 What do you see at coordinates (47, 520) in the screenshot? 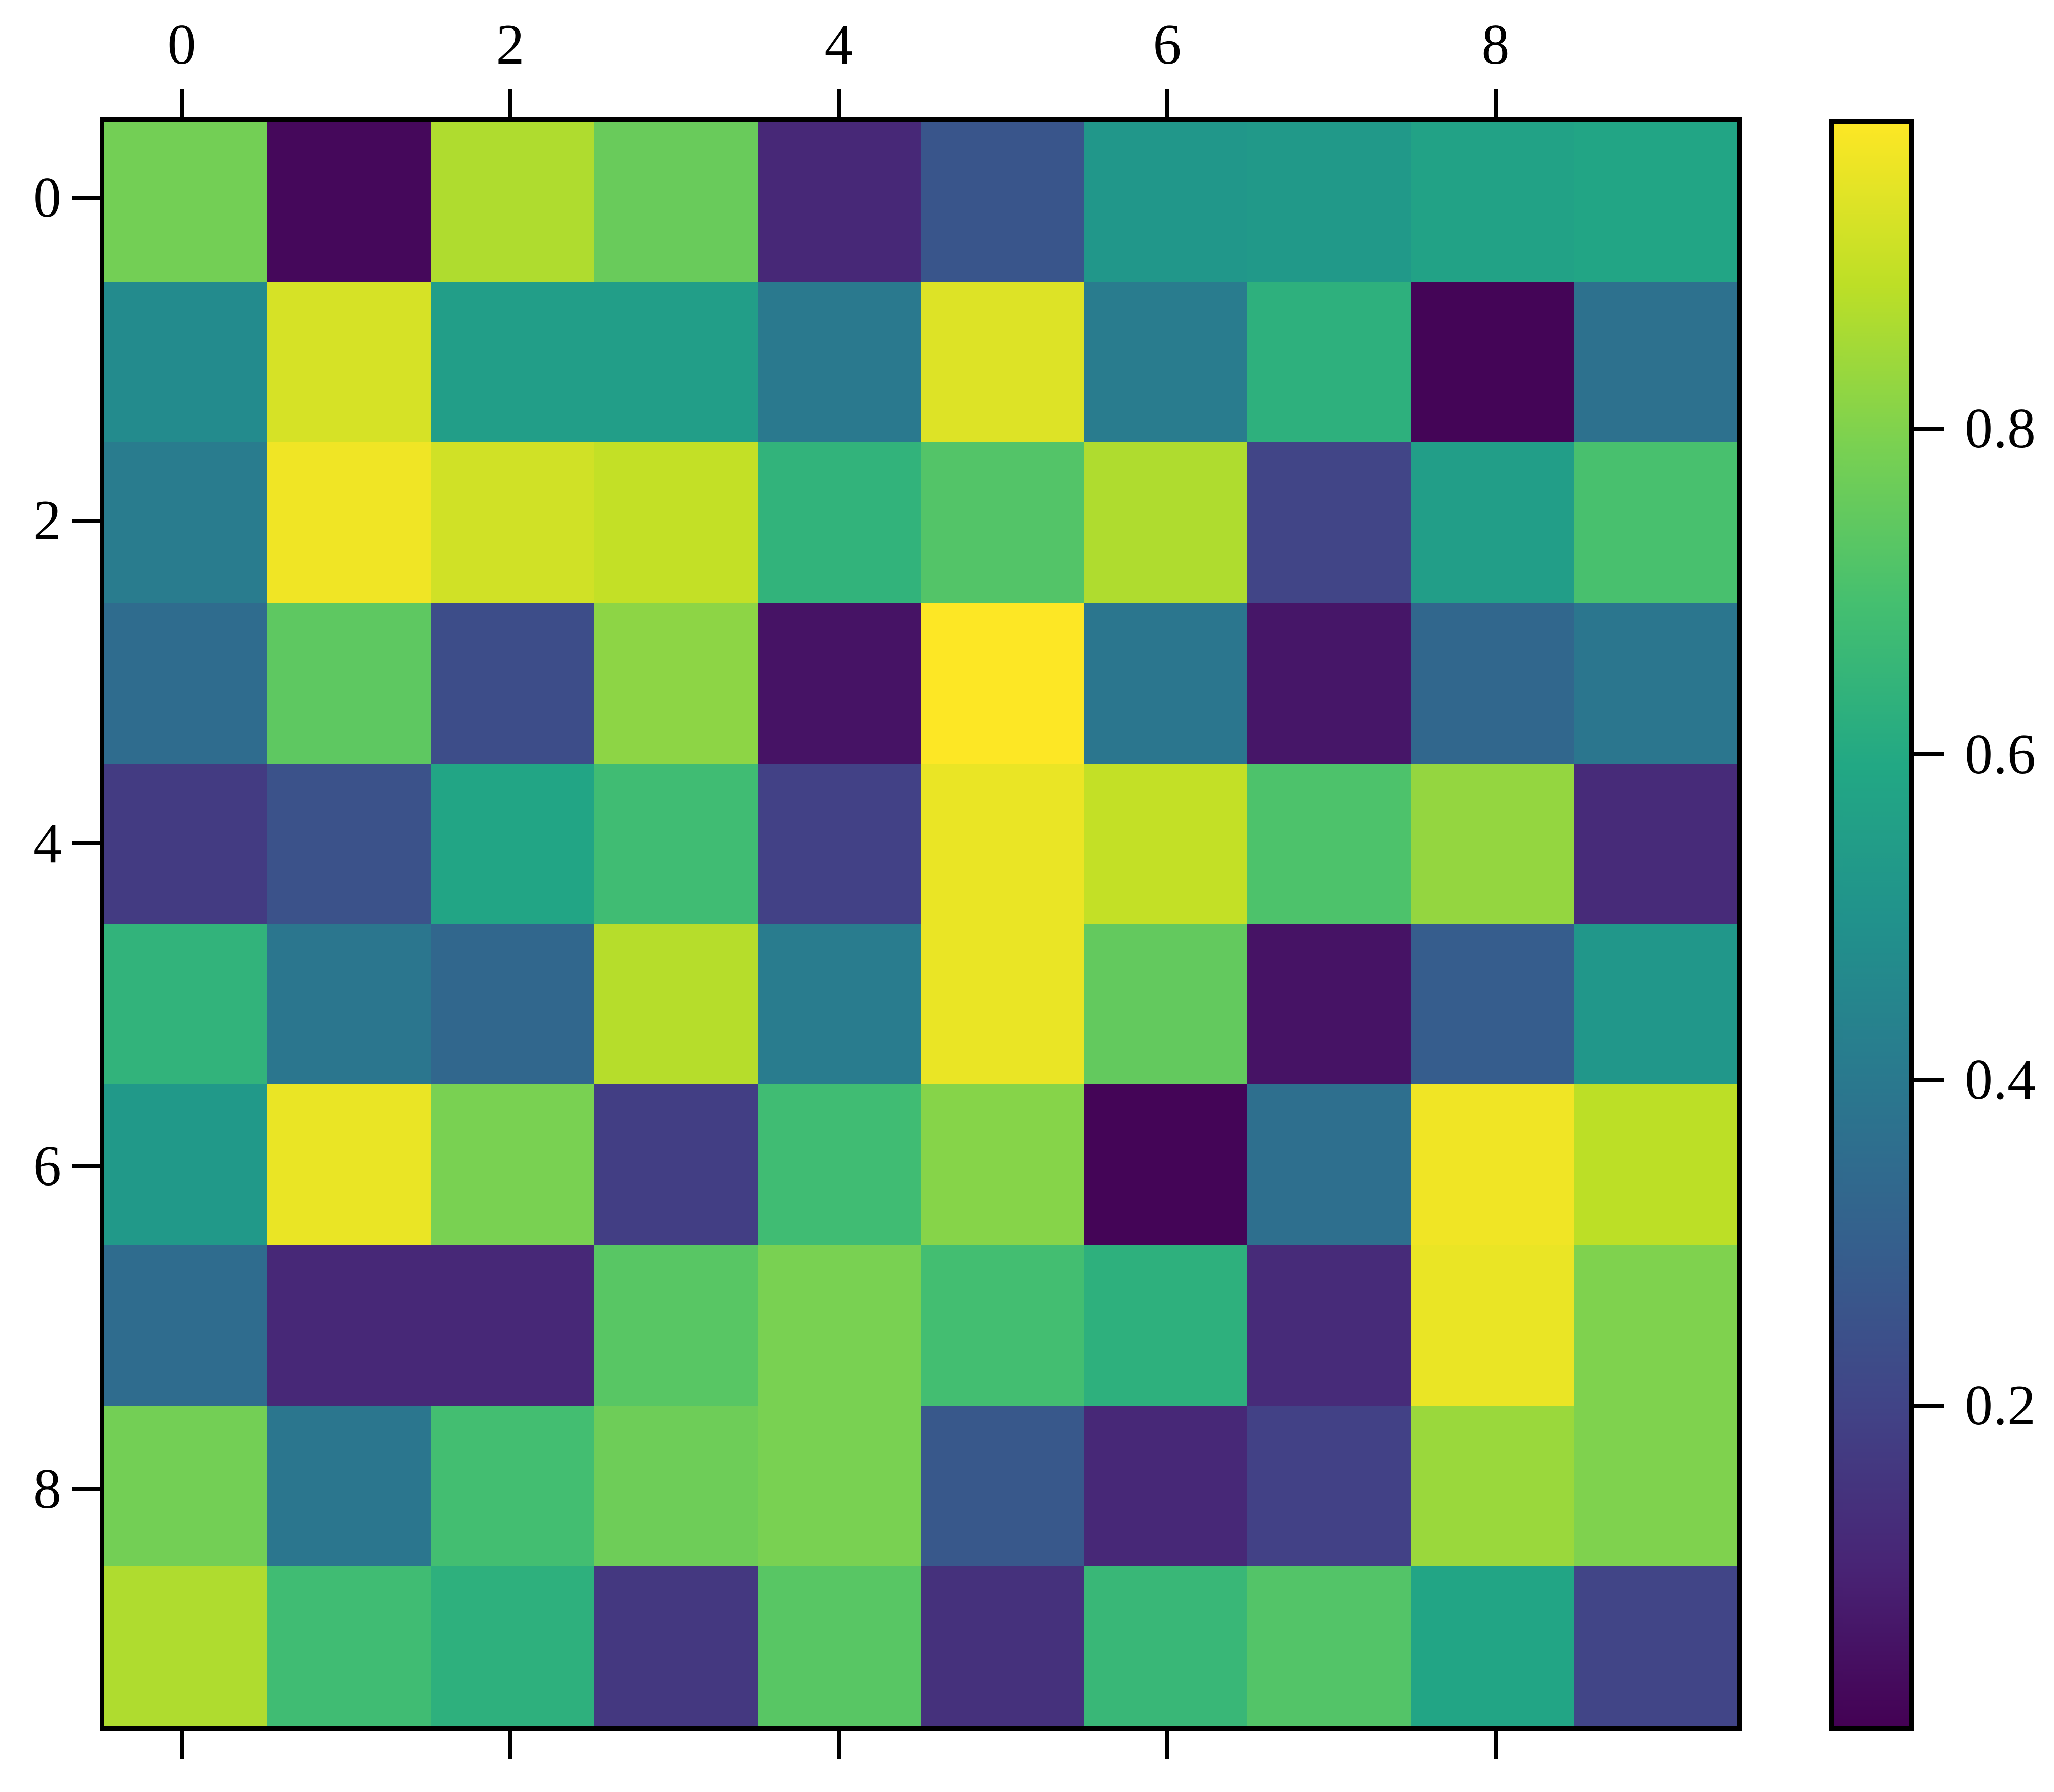
I see `y-axis-tick-label: 2` at bounding box center [47, 520].